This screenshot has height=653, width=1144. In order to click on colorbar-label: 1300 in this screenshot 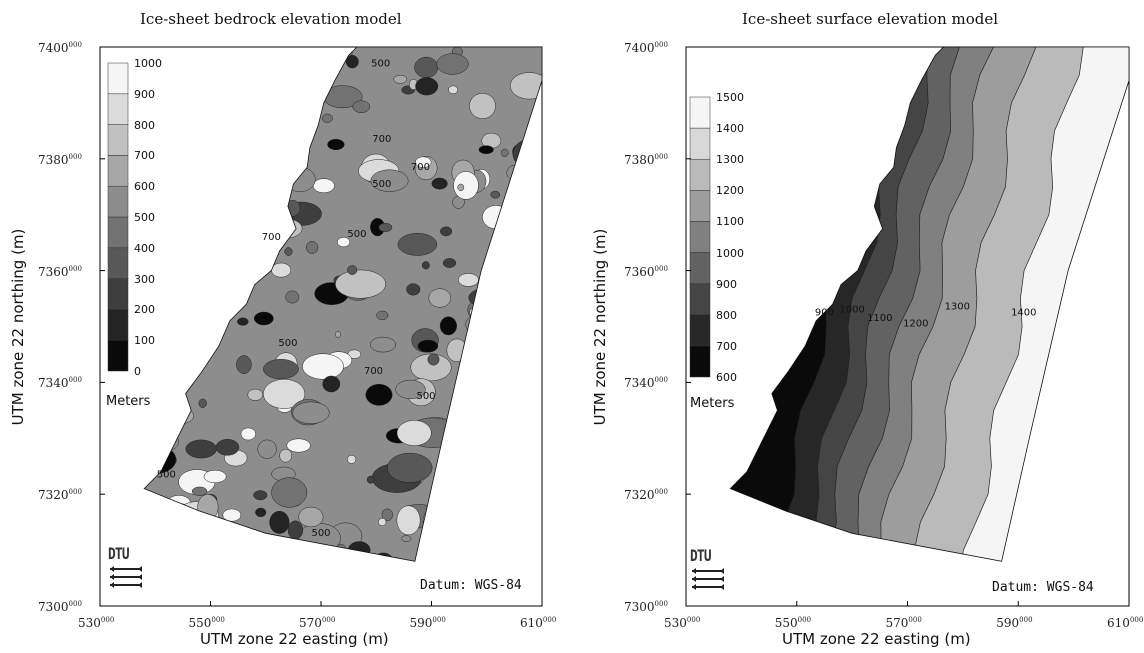, I will do `click(730, 160)`.